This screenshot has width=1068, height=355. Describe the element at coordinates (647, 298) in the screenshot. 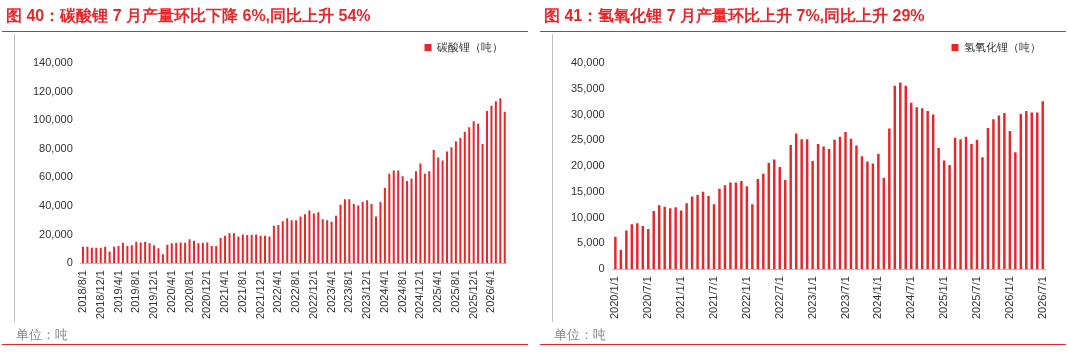

I see `x-tick-label: 2020/7/1` at that location.